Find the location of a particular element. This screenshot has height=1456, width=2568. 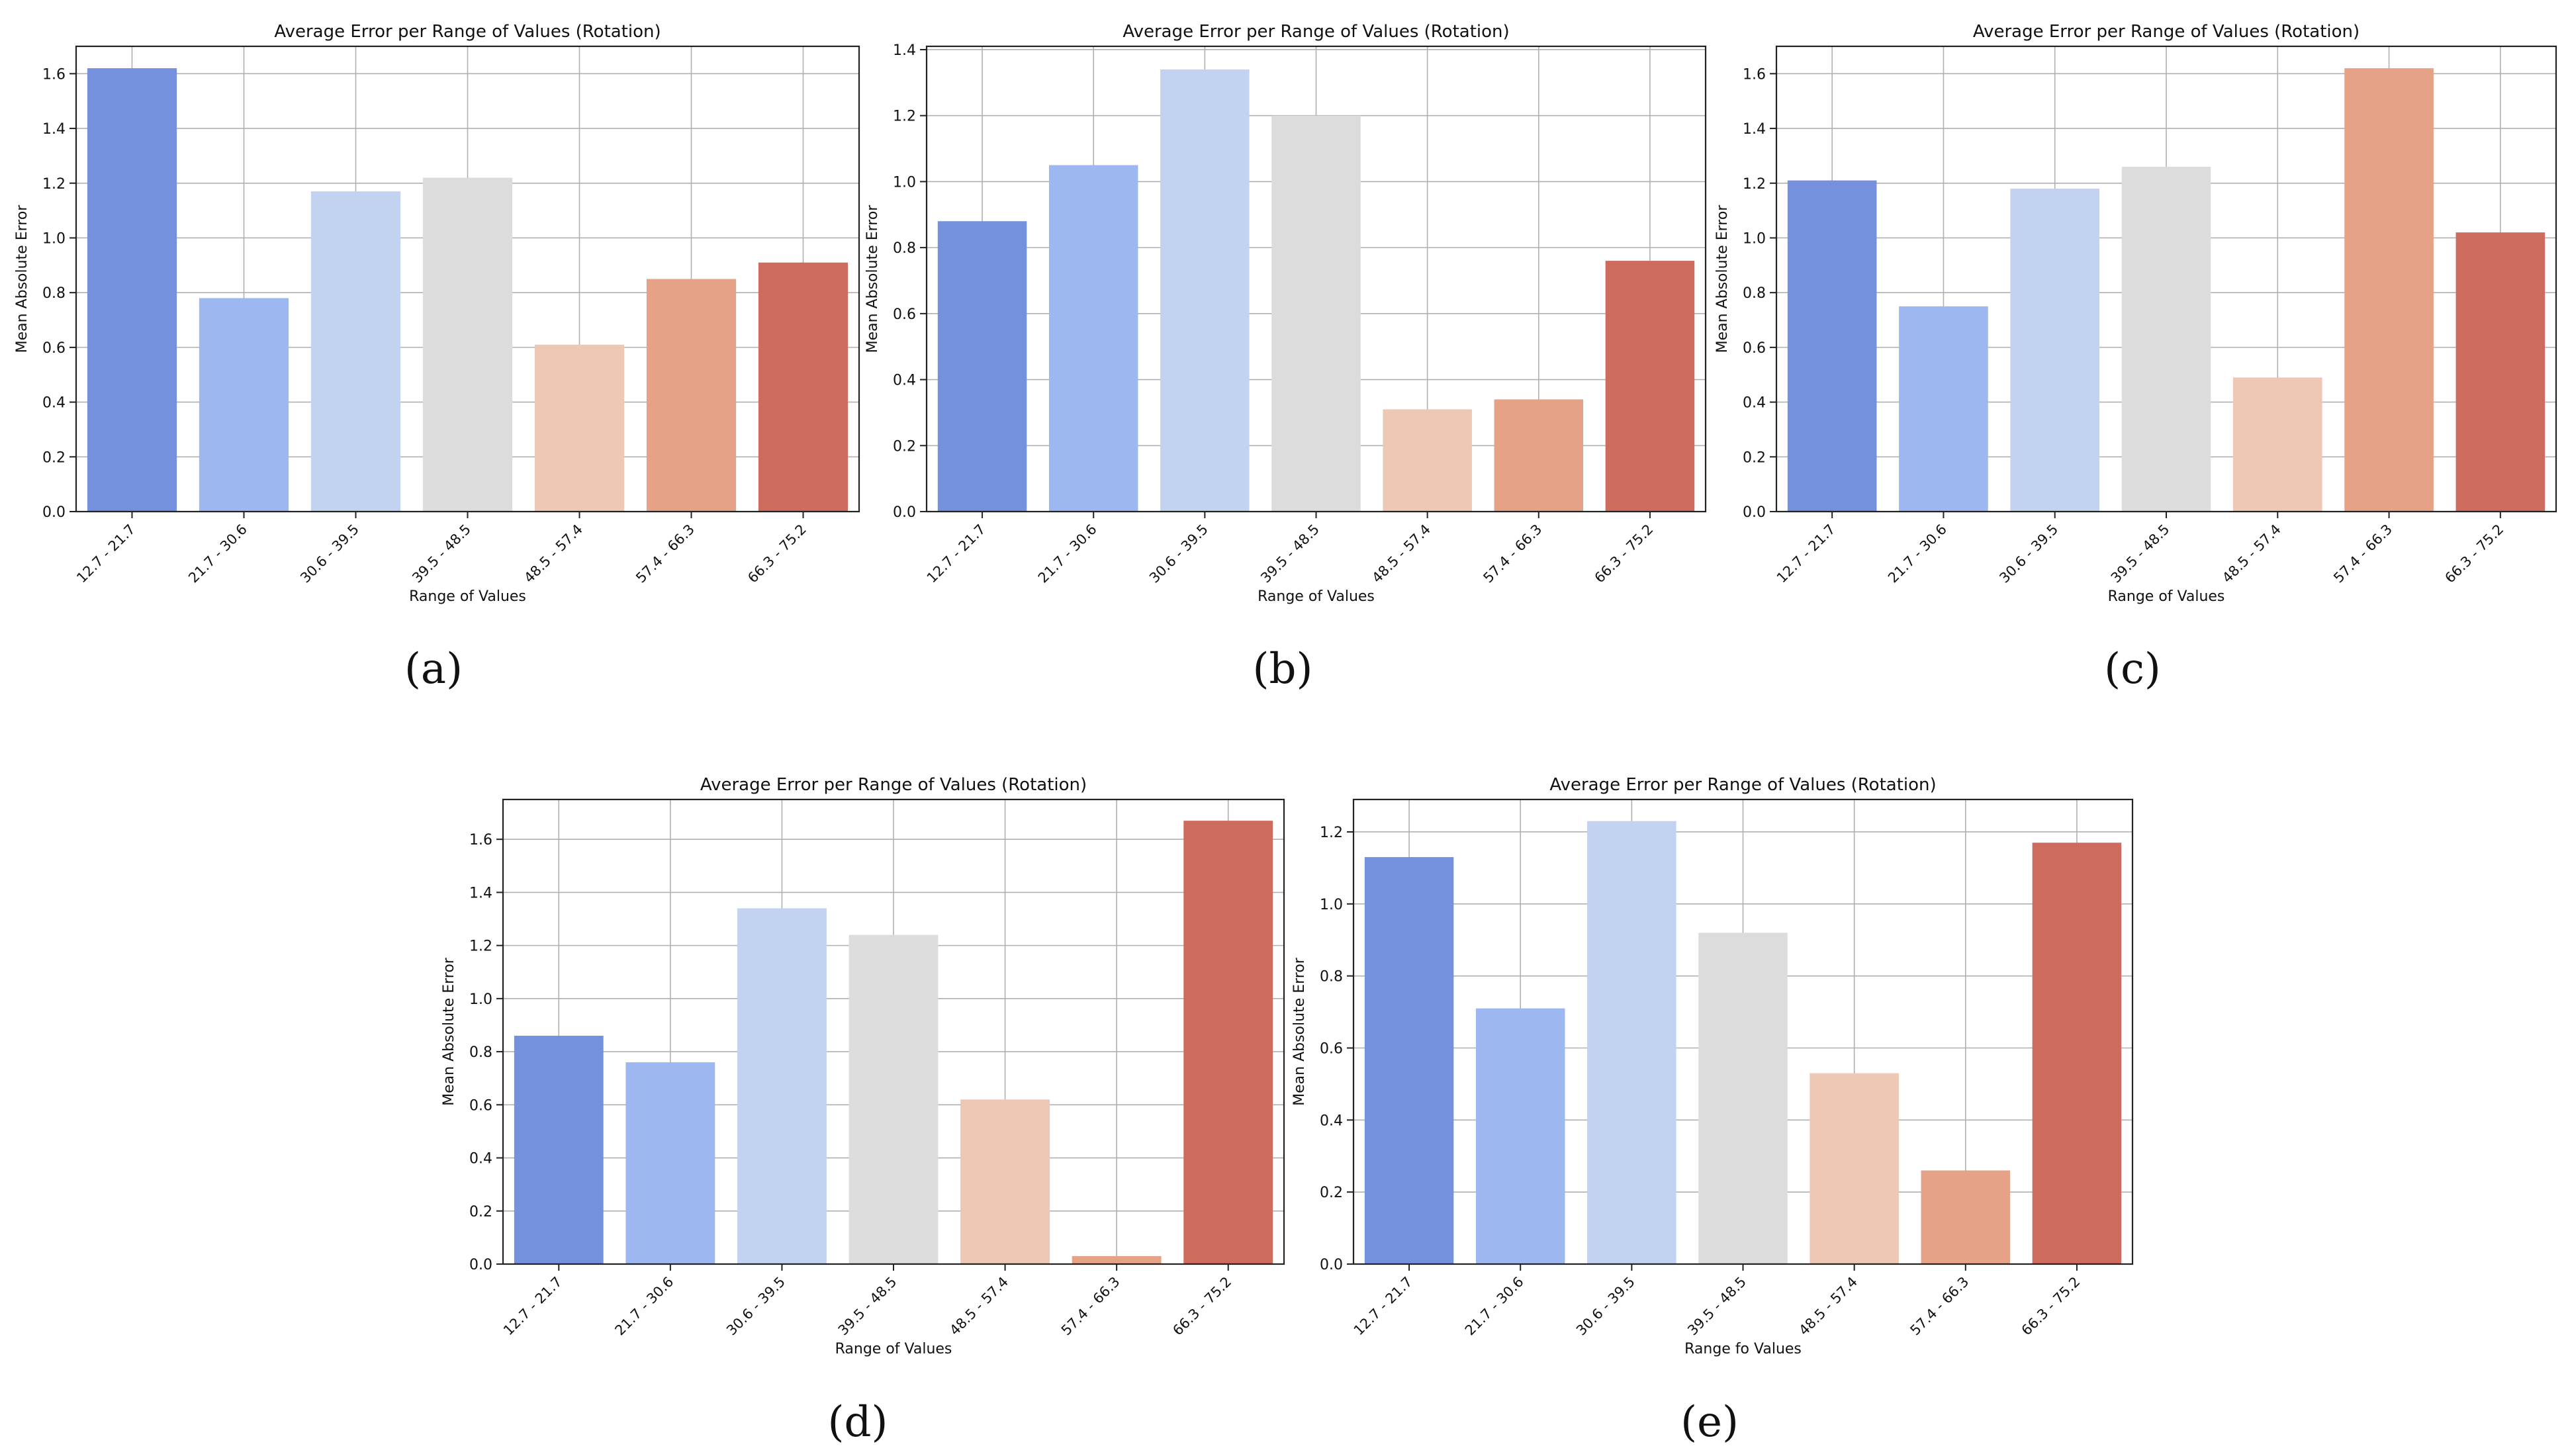

panel-label: (e) is located at coordinates (1709, 1422).